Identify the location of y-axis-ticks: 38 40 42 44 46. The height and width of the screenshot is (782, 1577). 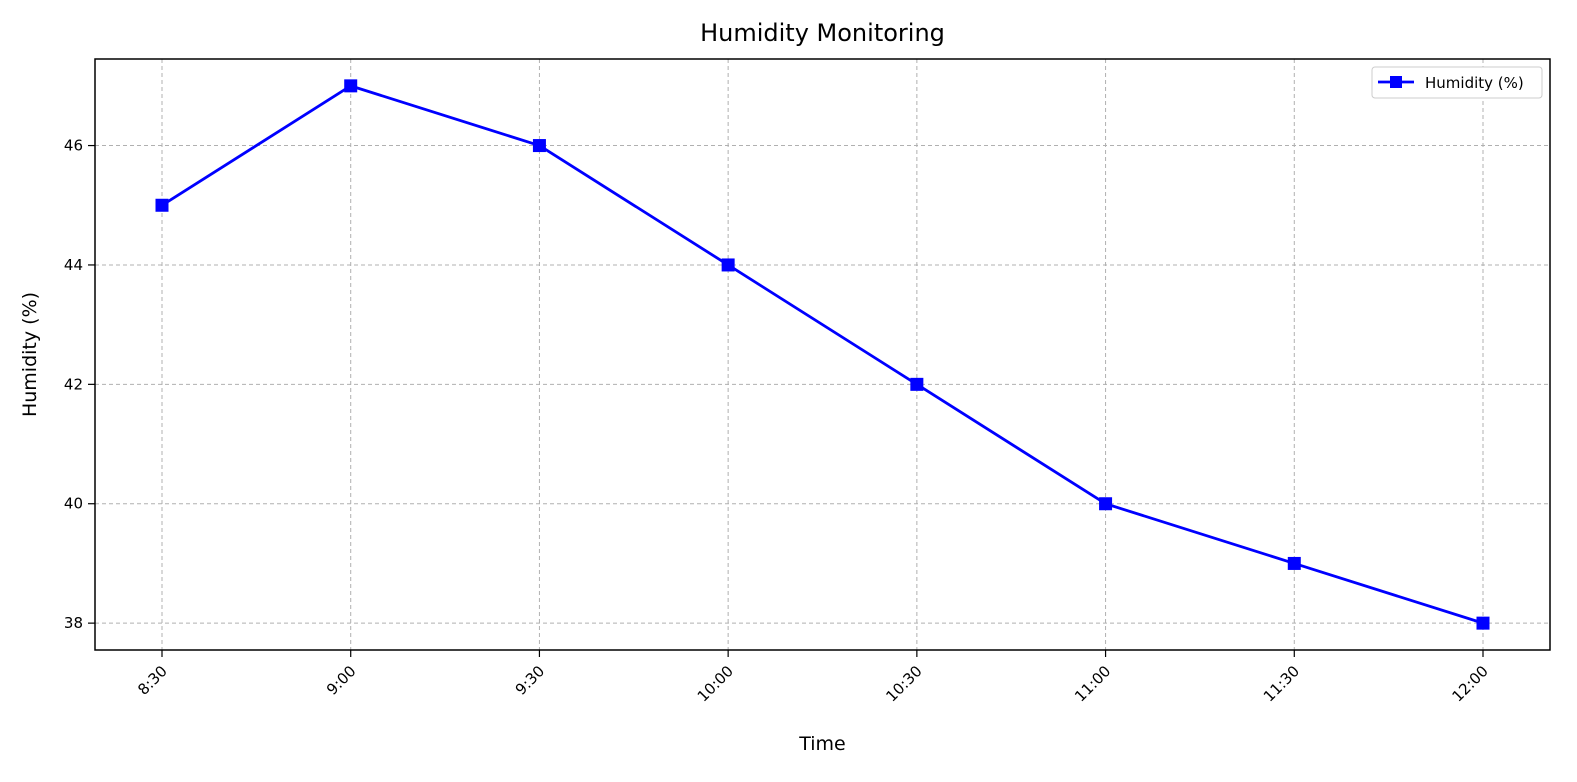
(79, 384).